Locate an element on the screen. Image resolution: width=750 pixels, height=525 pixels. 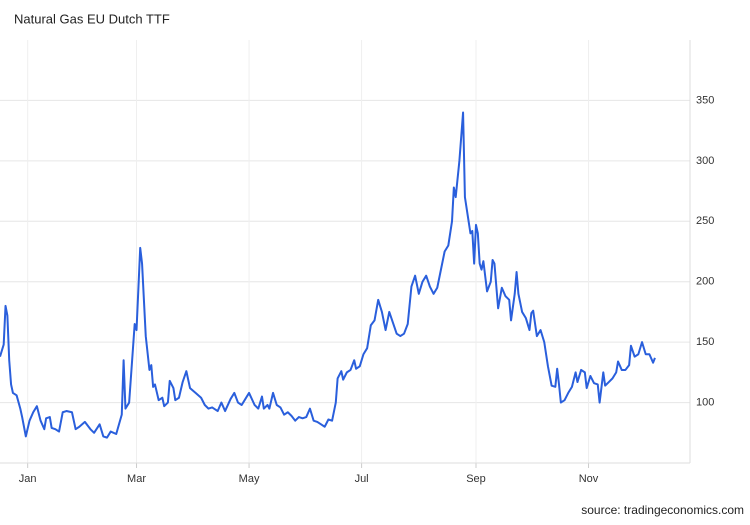
x-tick-label: Jul is located at coordinates (362, 479).